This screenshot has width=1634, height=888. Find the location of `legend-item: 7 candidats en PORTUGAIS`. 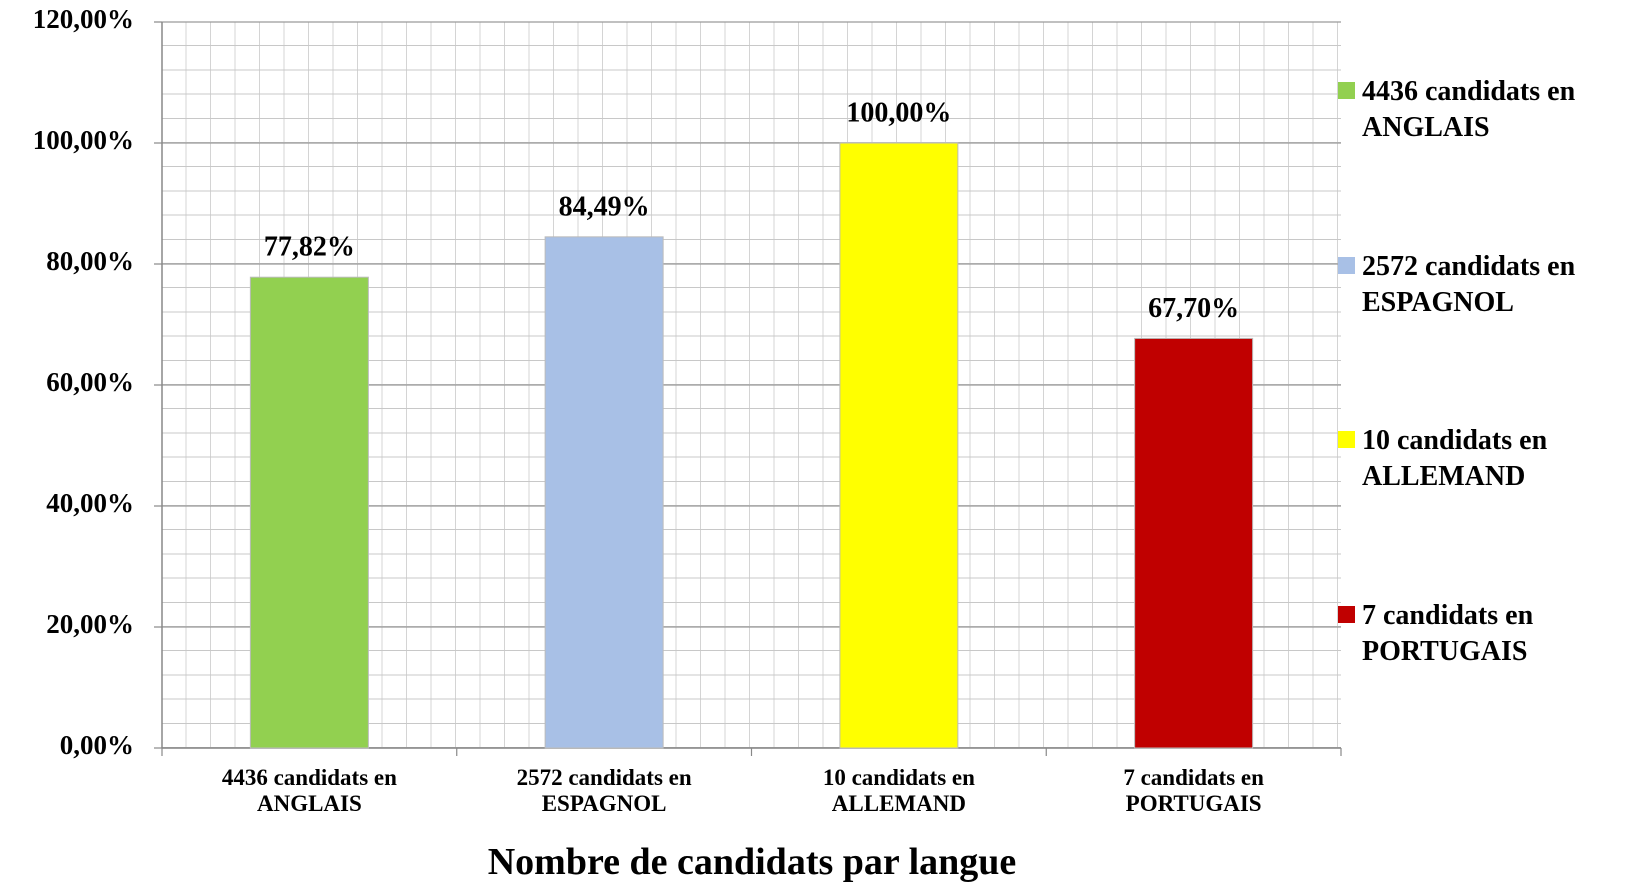

legend-item: 7 candidats en PORTUGAIS is located at coordinates (1482, 634).